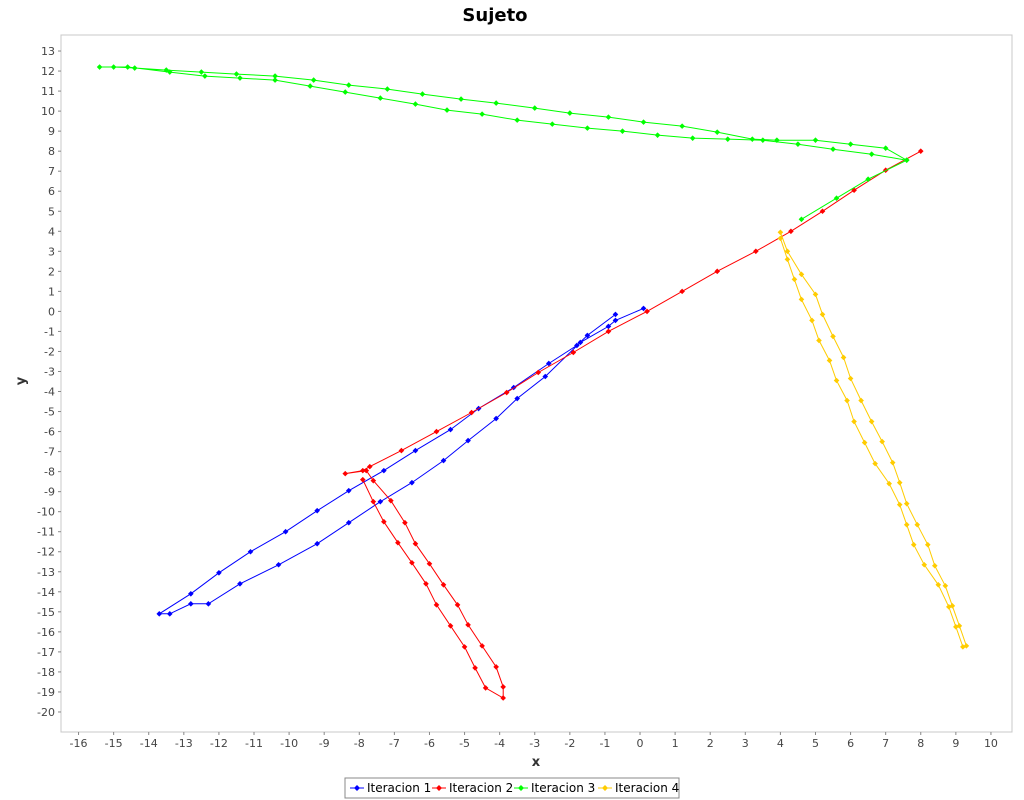  Describe the element at coordinates (49, 492) in the screenshot. I see `y-tick-label: -9` at that location.